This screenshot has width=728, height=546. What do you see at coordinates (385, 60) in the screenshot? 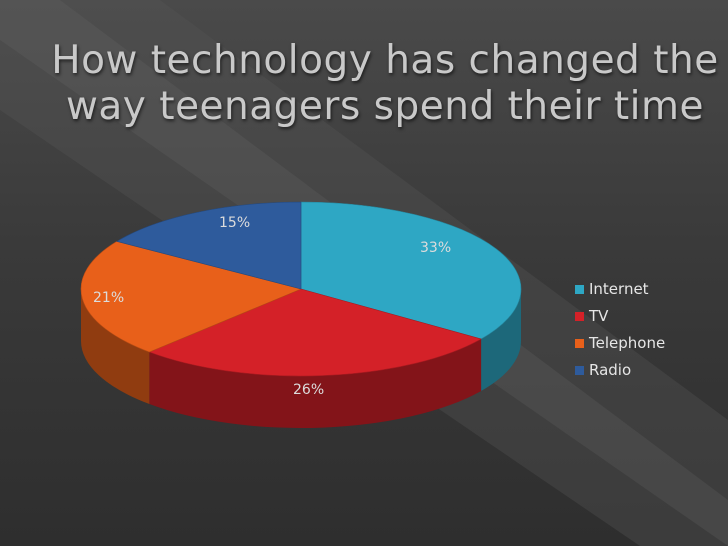
I see `title-line-1: How technology has changed the` at bounding box center [385, 60].